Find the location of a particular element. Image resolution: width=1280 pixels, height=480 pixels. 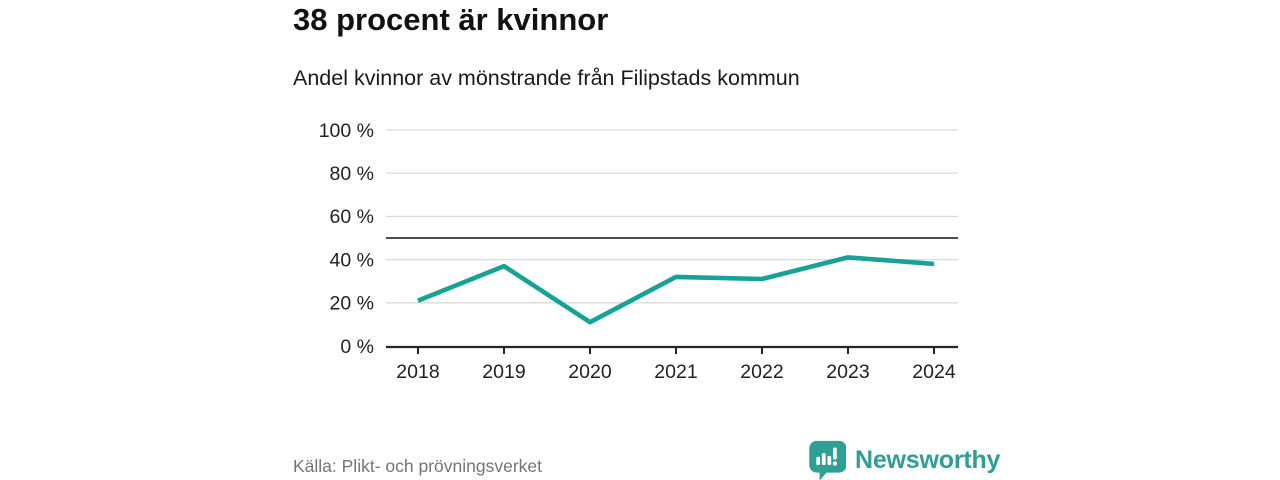

data-line-andel-kvinnor is located at coordinates (676, 290).